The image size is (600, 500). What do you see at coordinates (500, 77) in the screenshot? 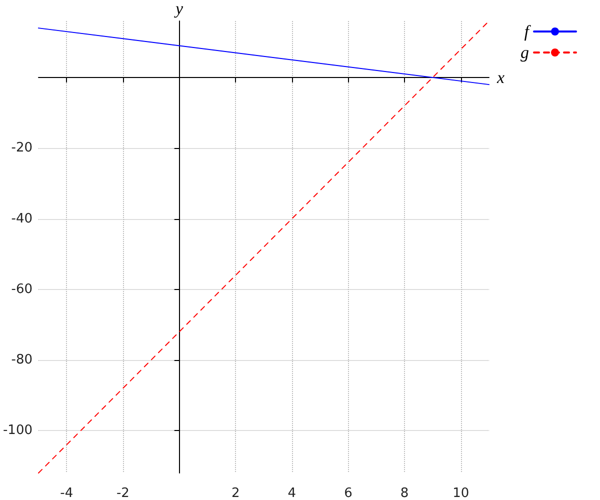
I see `x-axis-title: x` at bounding box center [500, 77].